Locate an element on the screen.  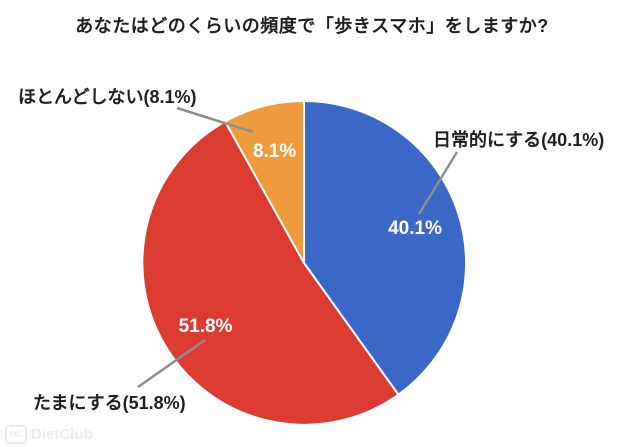
callout-label-occasionally: たまにする(51.8%) is located at coordinates (109, 403).